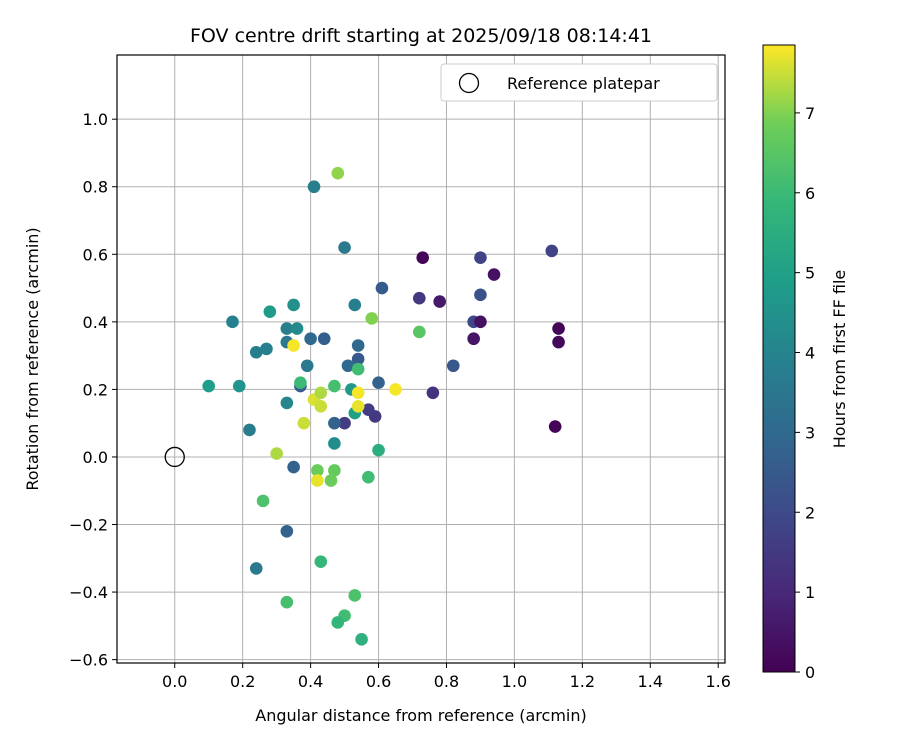 Image resolution: width=900 pixels, height=750 pixels. I want to click on colorbar: 0 1 2 3 4 5 6 7 Hours from first FF file, so click(805, 363).